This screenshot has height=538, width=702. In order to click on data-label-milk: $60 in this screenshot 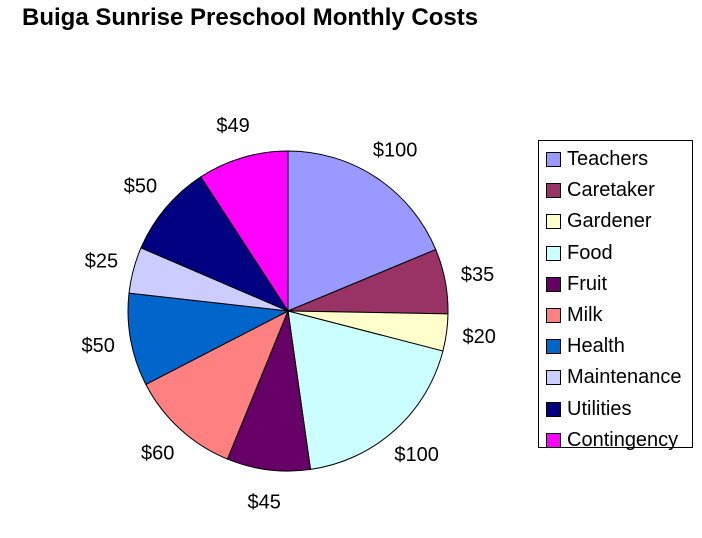, I will do `click(157, 453)`.